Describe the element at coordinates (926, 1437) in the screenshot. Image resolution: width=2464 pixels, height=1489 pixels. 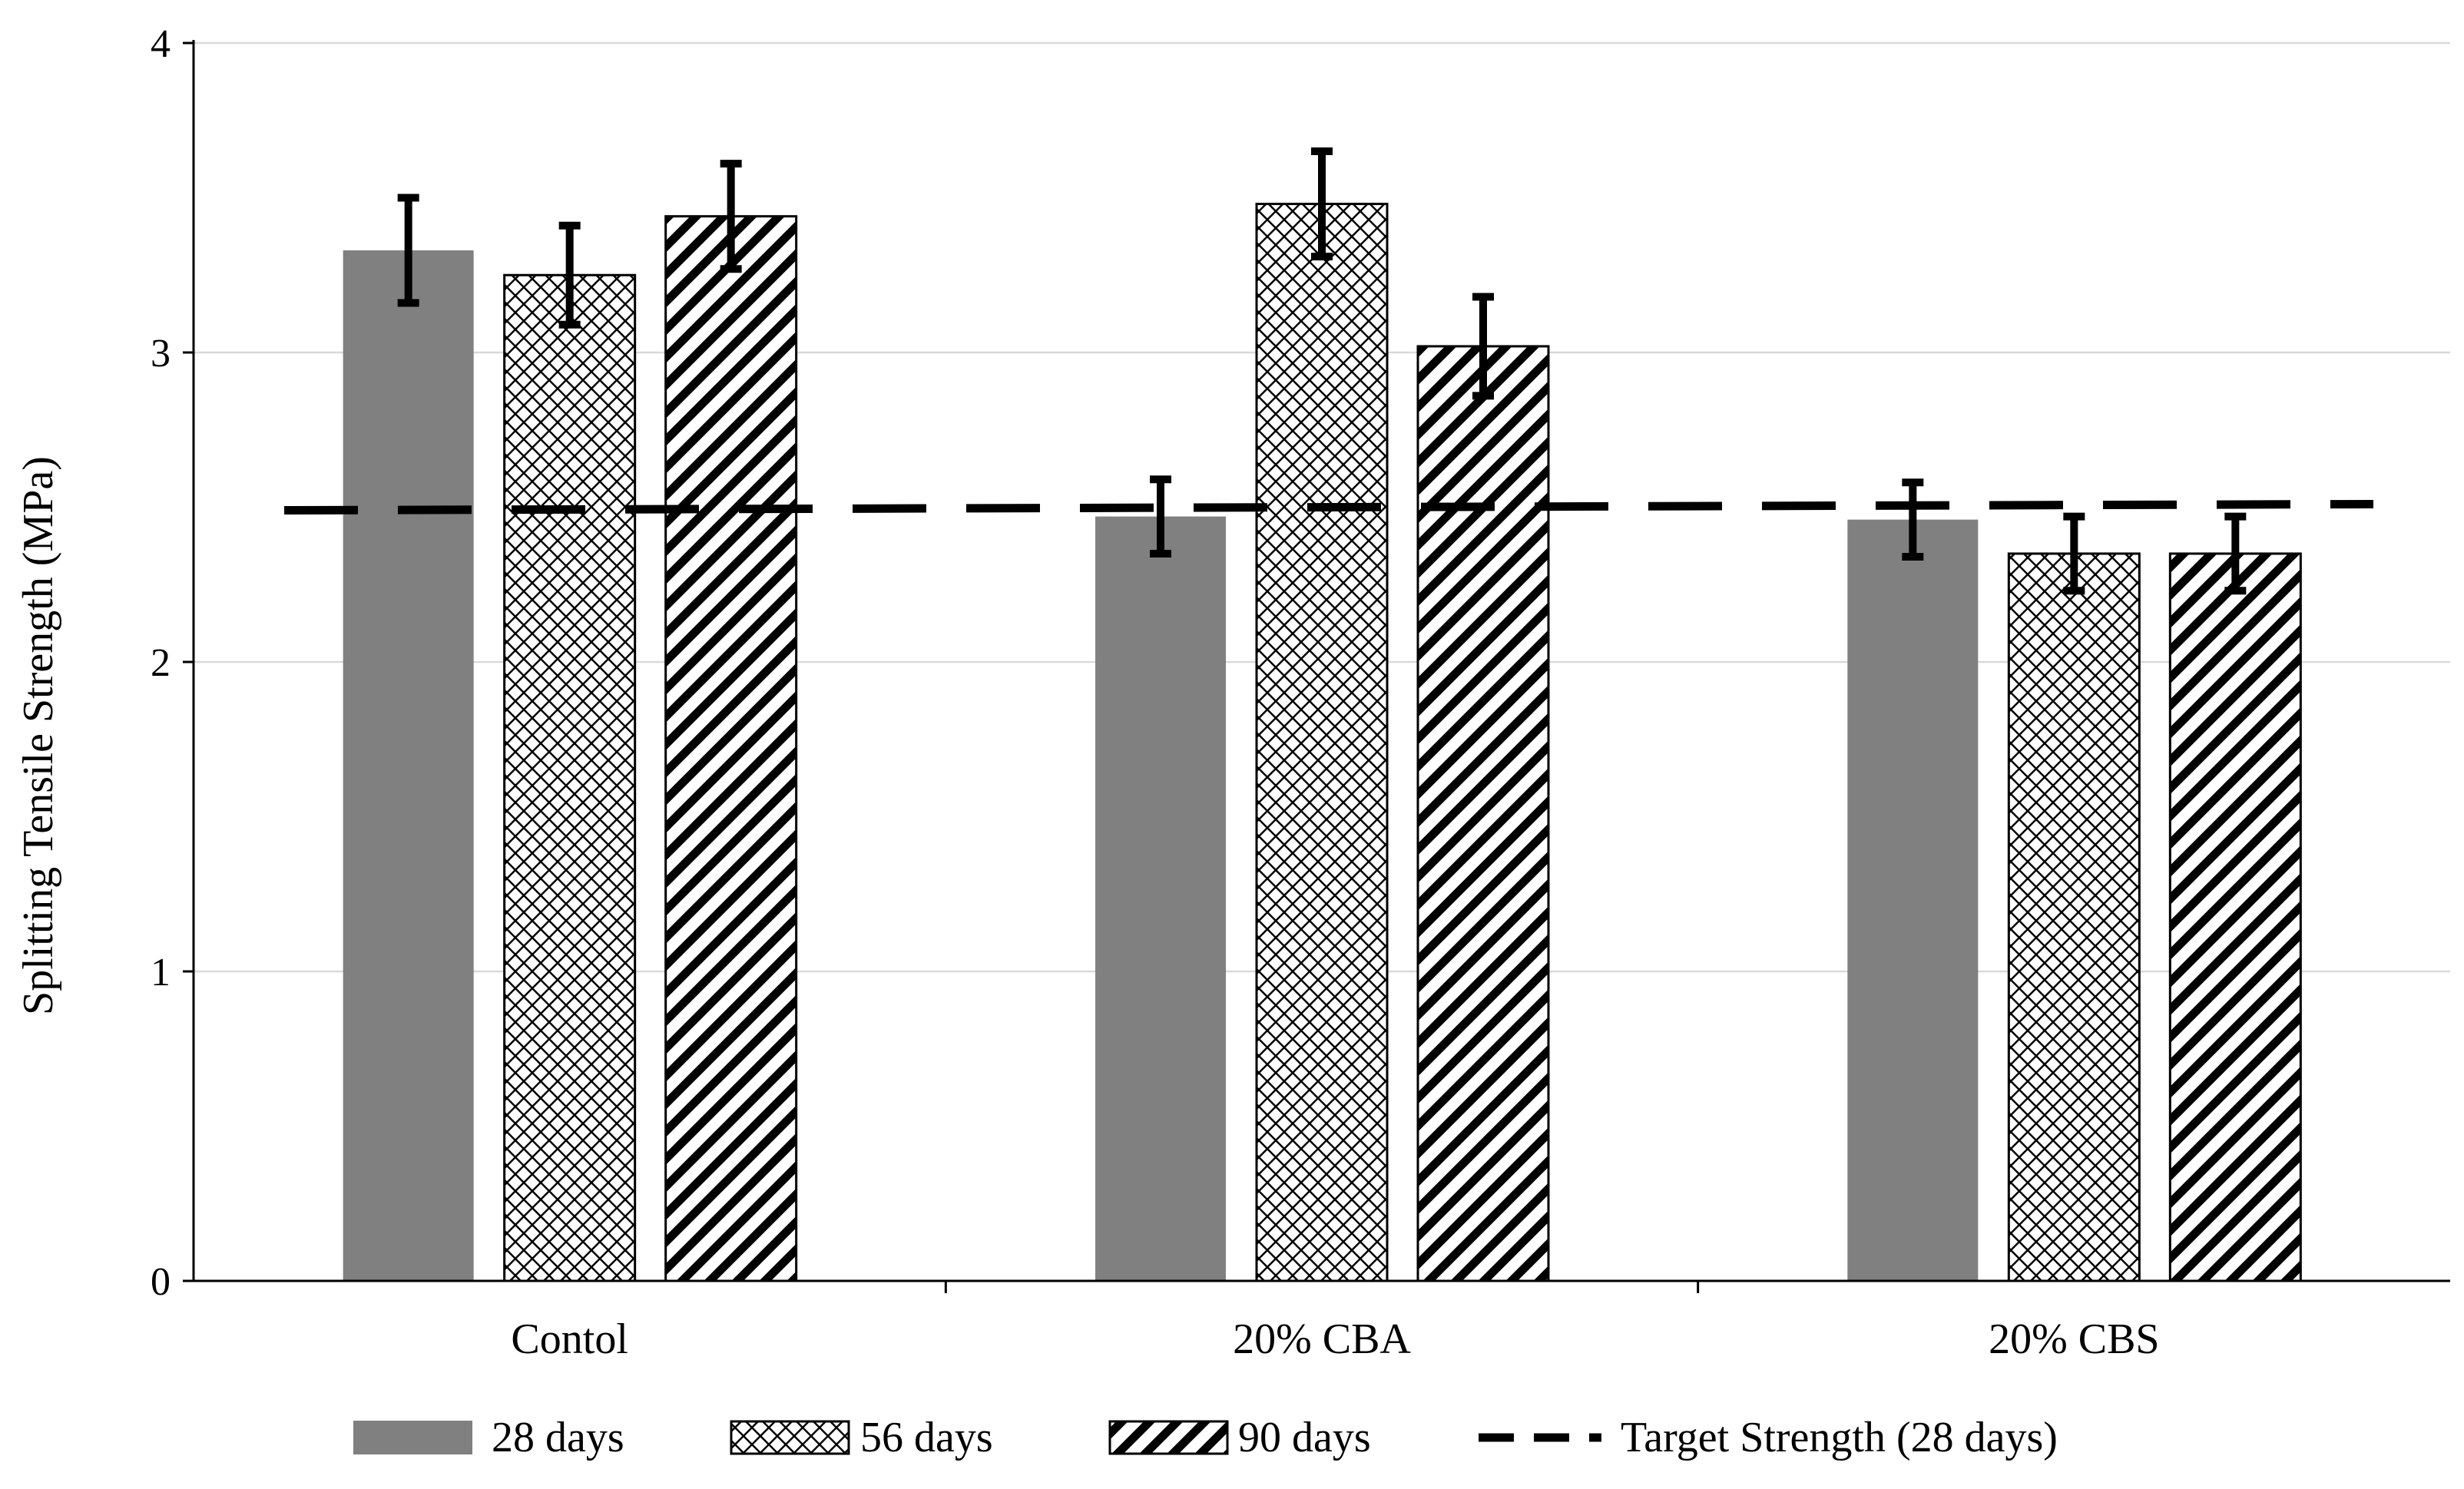
I see `legend-label-56-days: 56 days` at that location.